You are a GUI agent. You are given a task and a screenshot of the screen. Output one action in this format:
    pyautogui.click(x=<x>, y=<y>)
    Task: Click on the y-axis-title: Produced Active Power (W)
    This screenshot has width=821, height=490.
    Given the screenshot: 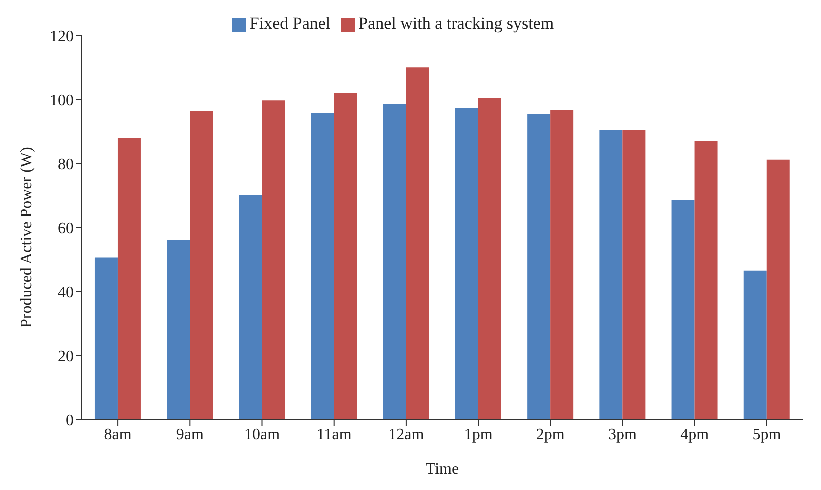 What is the action you would take?
    pyautogui.click(x=27, y=237)
    